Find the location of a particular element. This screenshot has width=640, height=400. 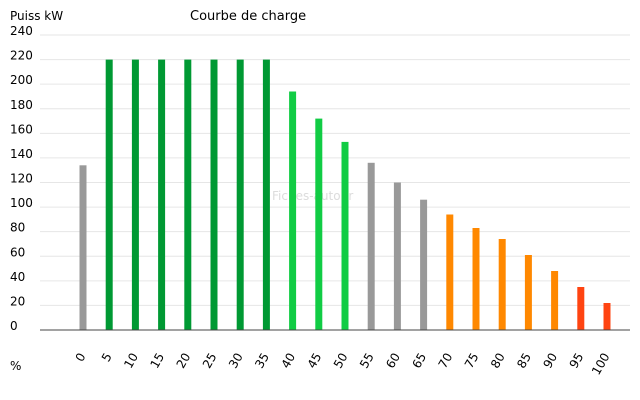

y-tick-label: 60 is located at coordinates (17, 252).